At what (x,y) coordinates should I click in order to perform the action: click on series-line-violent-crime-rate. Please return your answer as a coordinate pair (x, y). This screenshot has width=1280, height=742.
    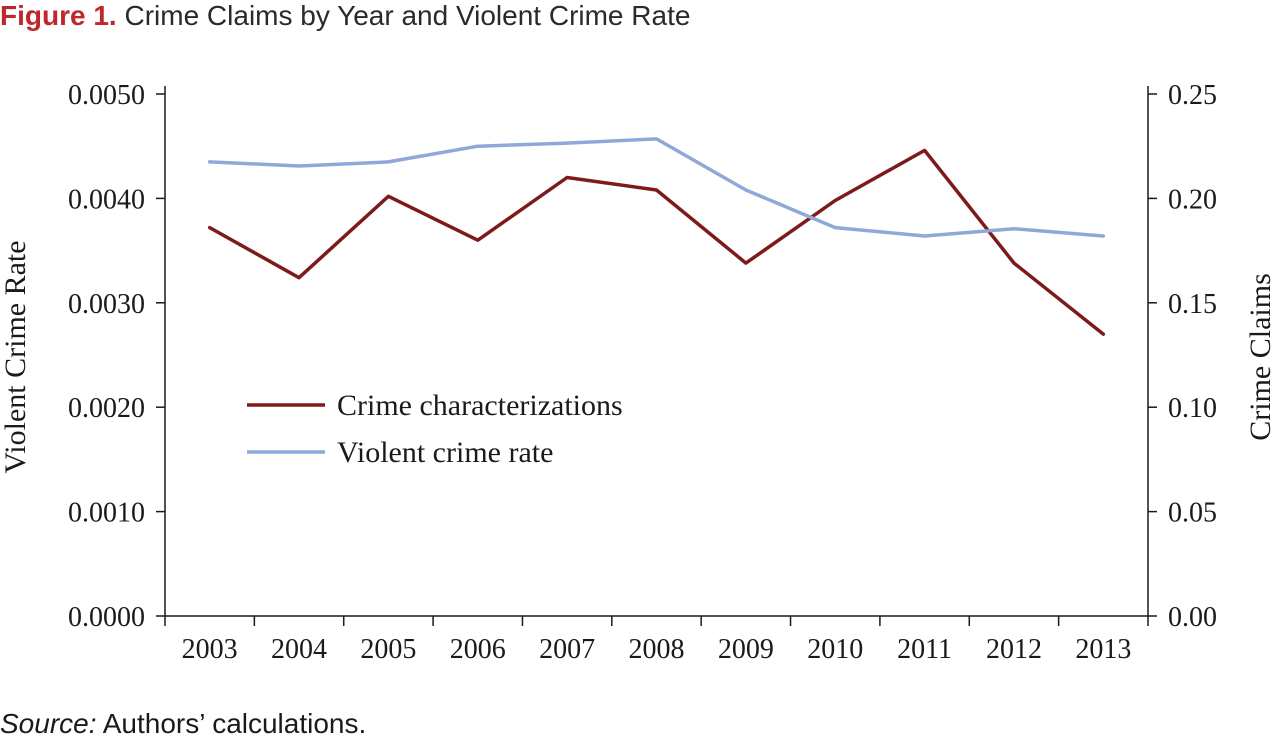
    Looking at the image, I should click on (656, 187).